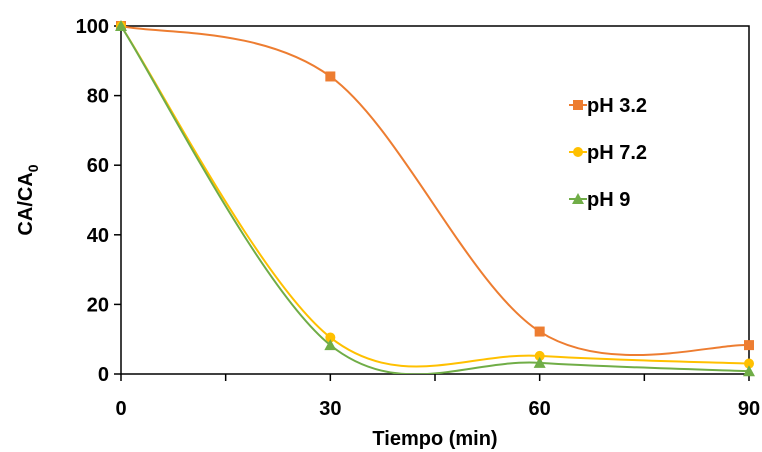  I want to click on y-tick-label: 0, so click(103, 375).